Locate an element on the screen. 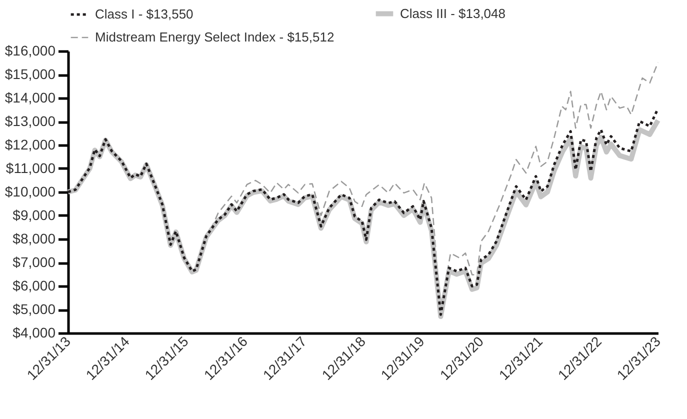 This screenshot has height=419, width=687. legend-label: Class I - $13,550 is located at coordinates (144, 14).